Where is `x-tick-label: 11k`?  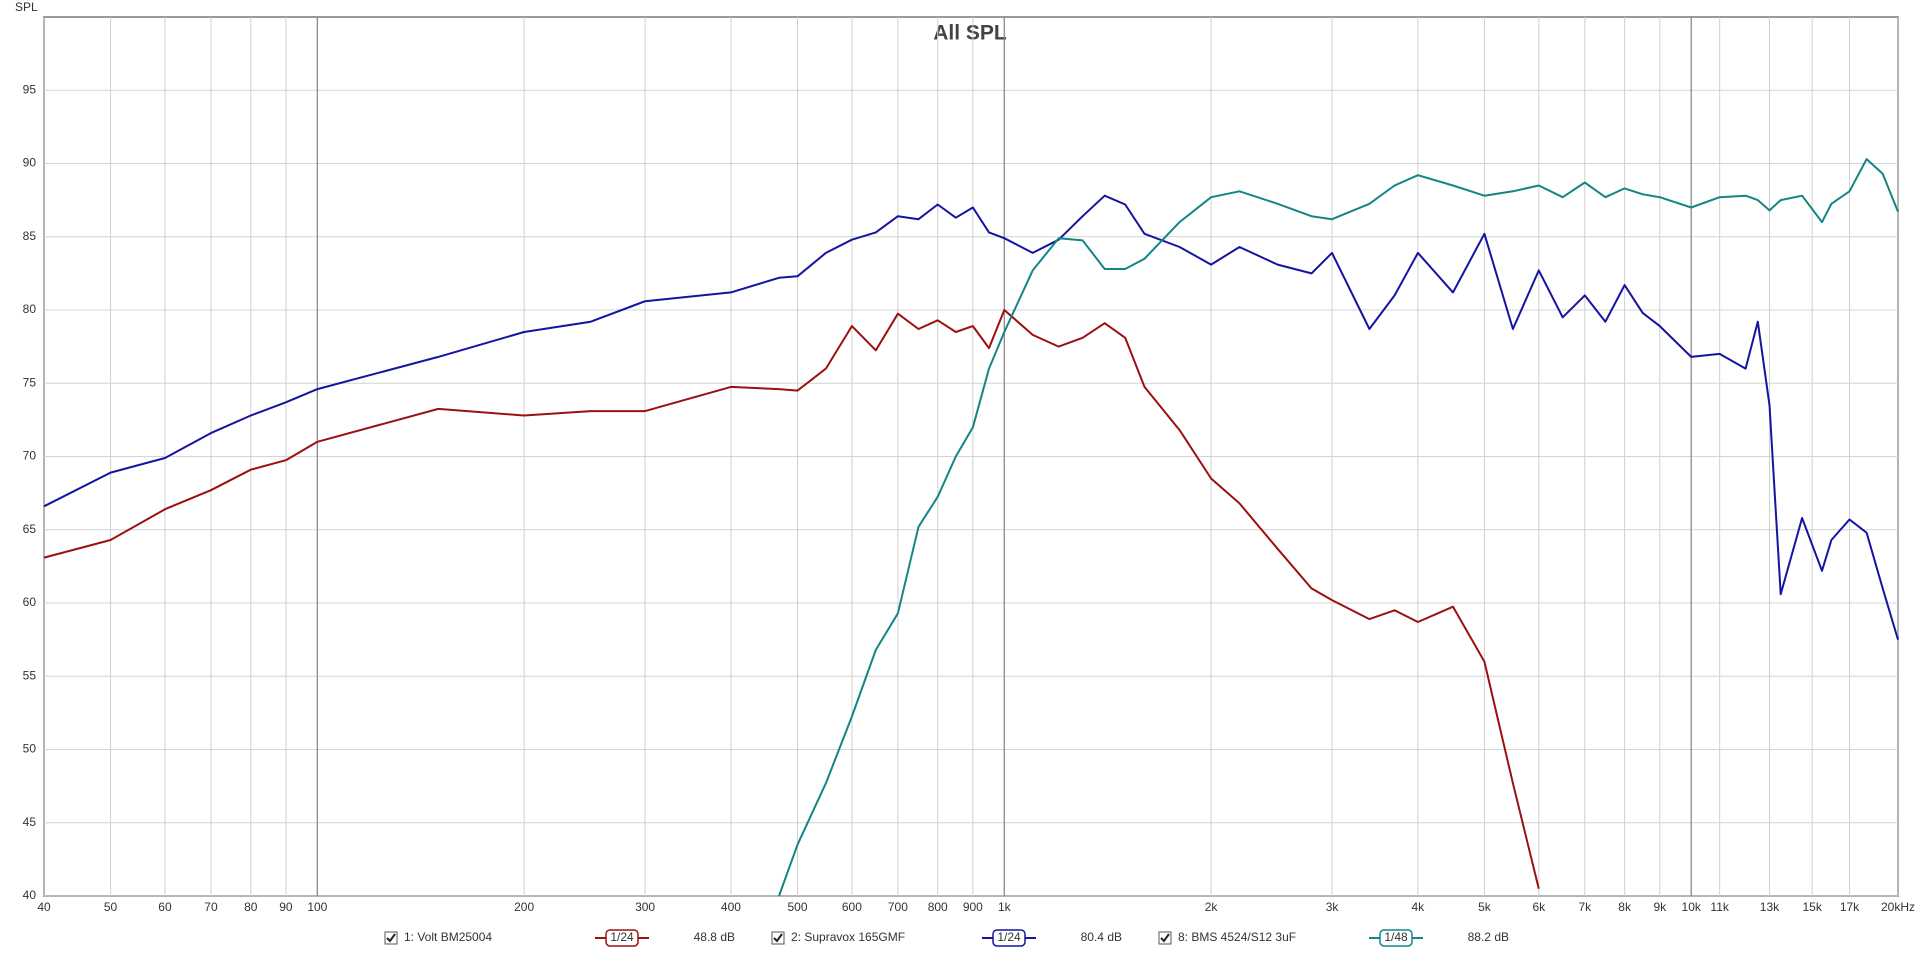
x-tick-label: 11k is located at coordinates (1719, 907).